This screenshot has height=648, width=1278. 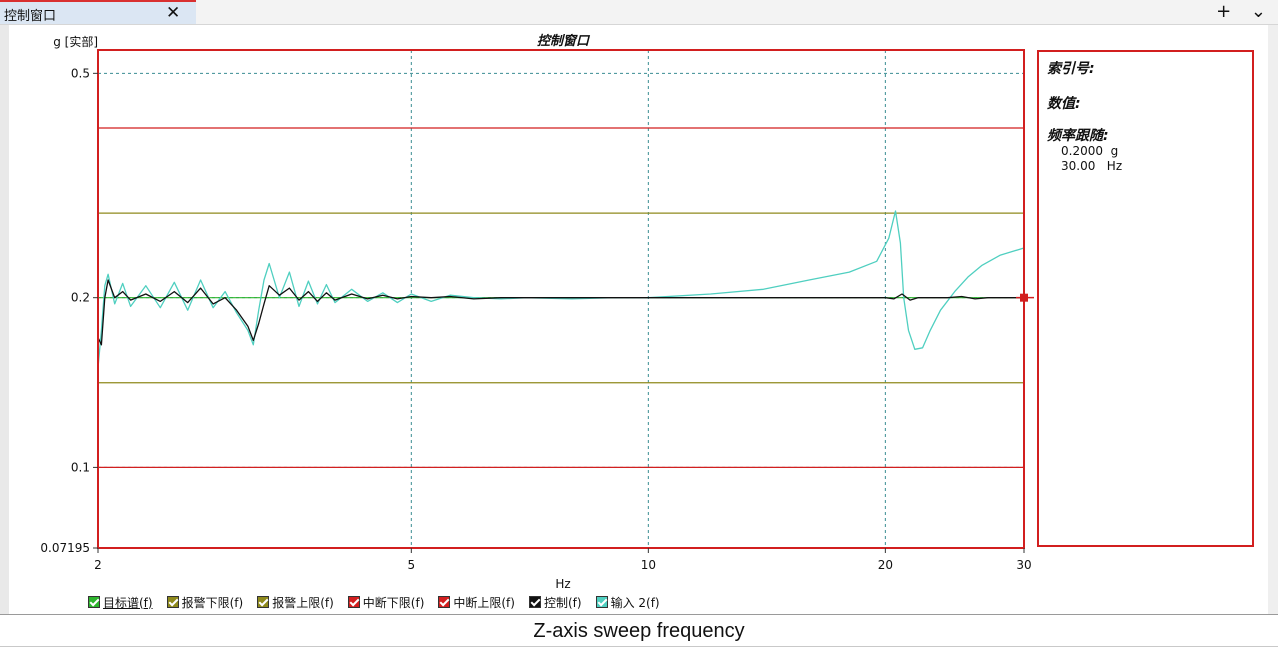 I want to click on legend-item: 报警上限(f), so click(x=295, y=602).